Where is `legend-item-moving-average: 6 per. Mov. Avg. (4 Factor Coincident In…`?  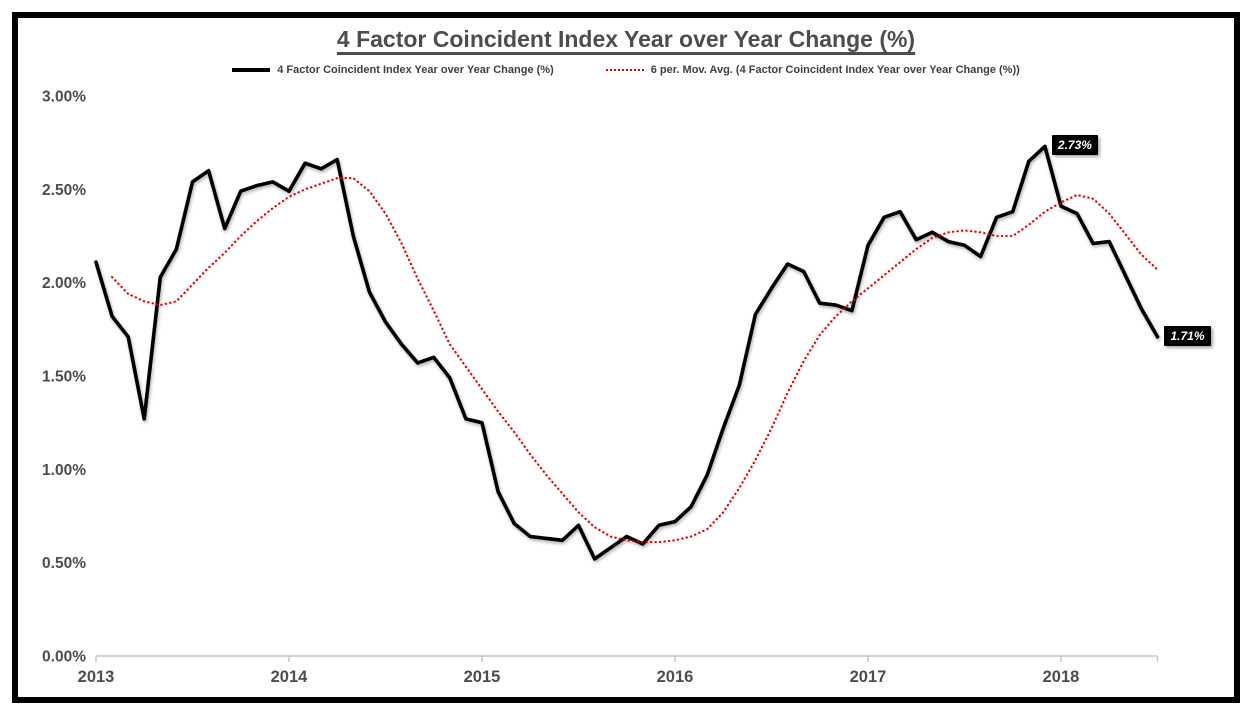
legend-item-moving-average: 6 per. Mov. Avg. (4 Factor Coincident In… is located at coordinates (812, 70).